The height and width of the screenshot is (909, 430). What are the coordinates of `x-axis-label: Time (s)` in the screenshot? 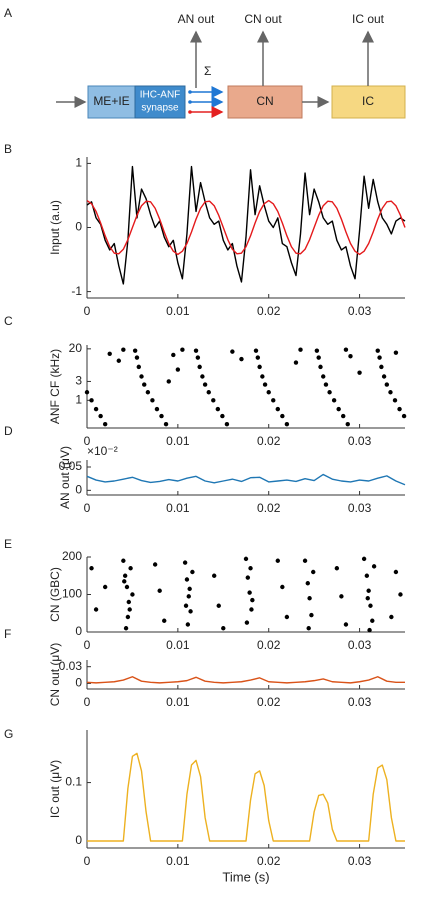 It's located at (245, 876).